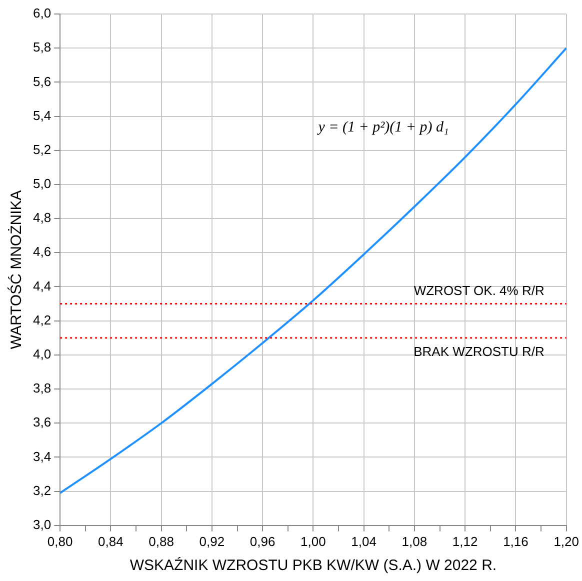  Describe the element at coordinates (465, 541) in the screenshot. I see `x-tick-label: 1,12` at that location.